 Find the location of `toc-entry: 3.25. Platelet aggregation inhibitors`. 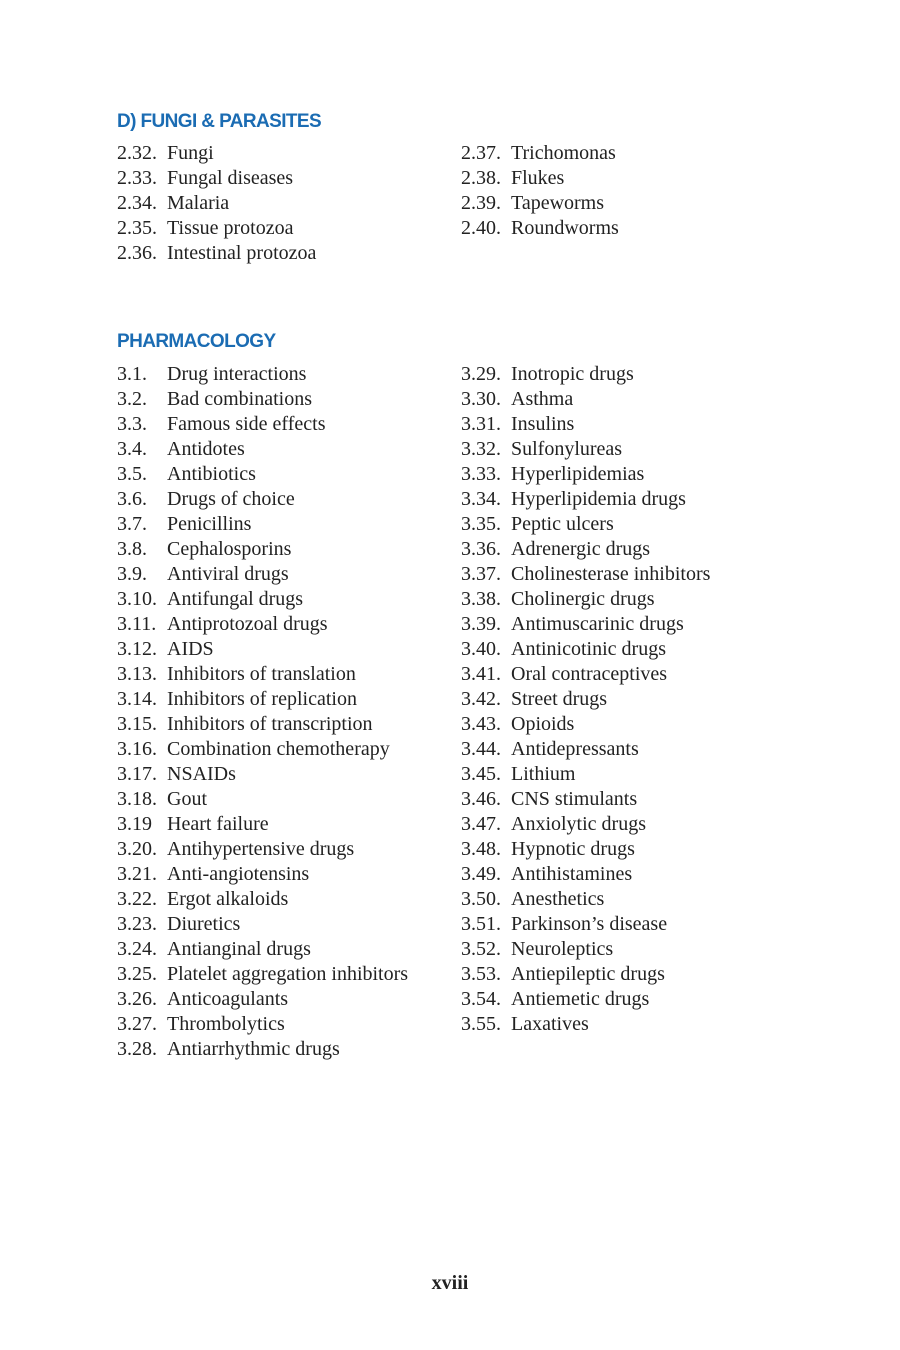

toc-entry: 3.25. Platelet aggregation inhibitors is located at coordinates (262, 974).